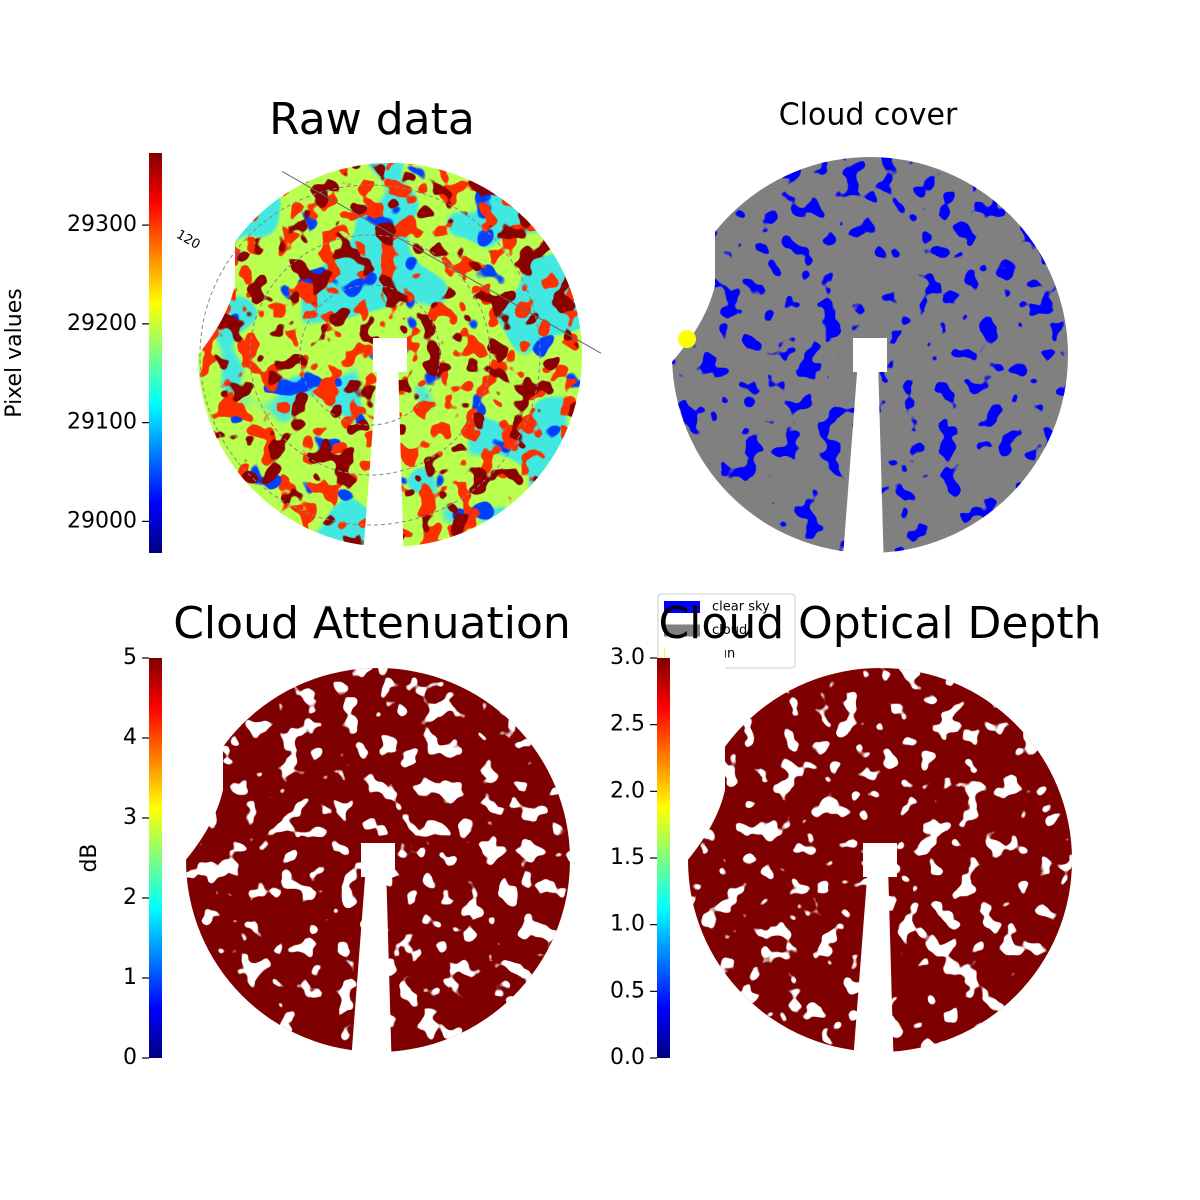 This screenshot has width=1200, height=1200. I want to click on tick-label: 4, so click(130, 737).